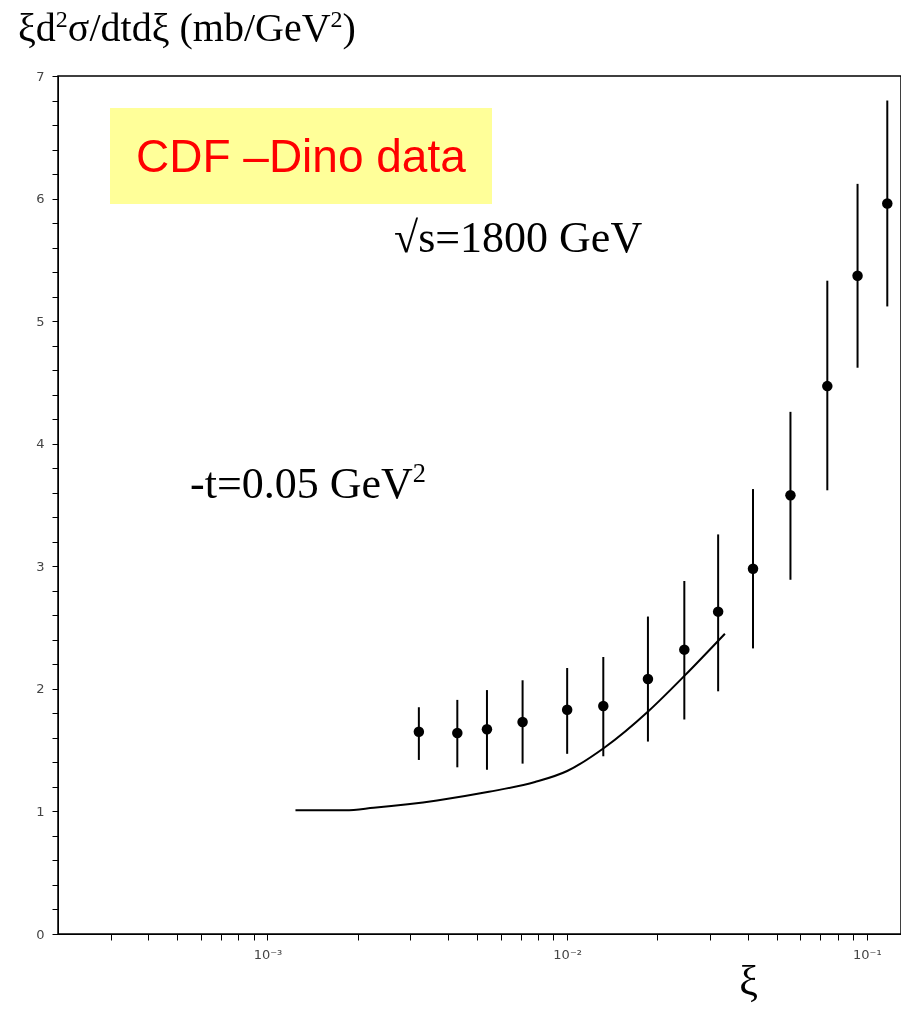  Describe the element at coordinates (301, 156) in the screenshot. I see `annotation: CDF –Dino data` at that location.